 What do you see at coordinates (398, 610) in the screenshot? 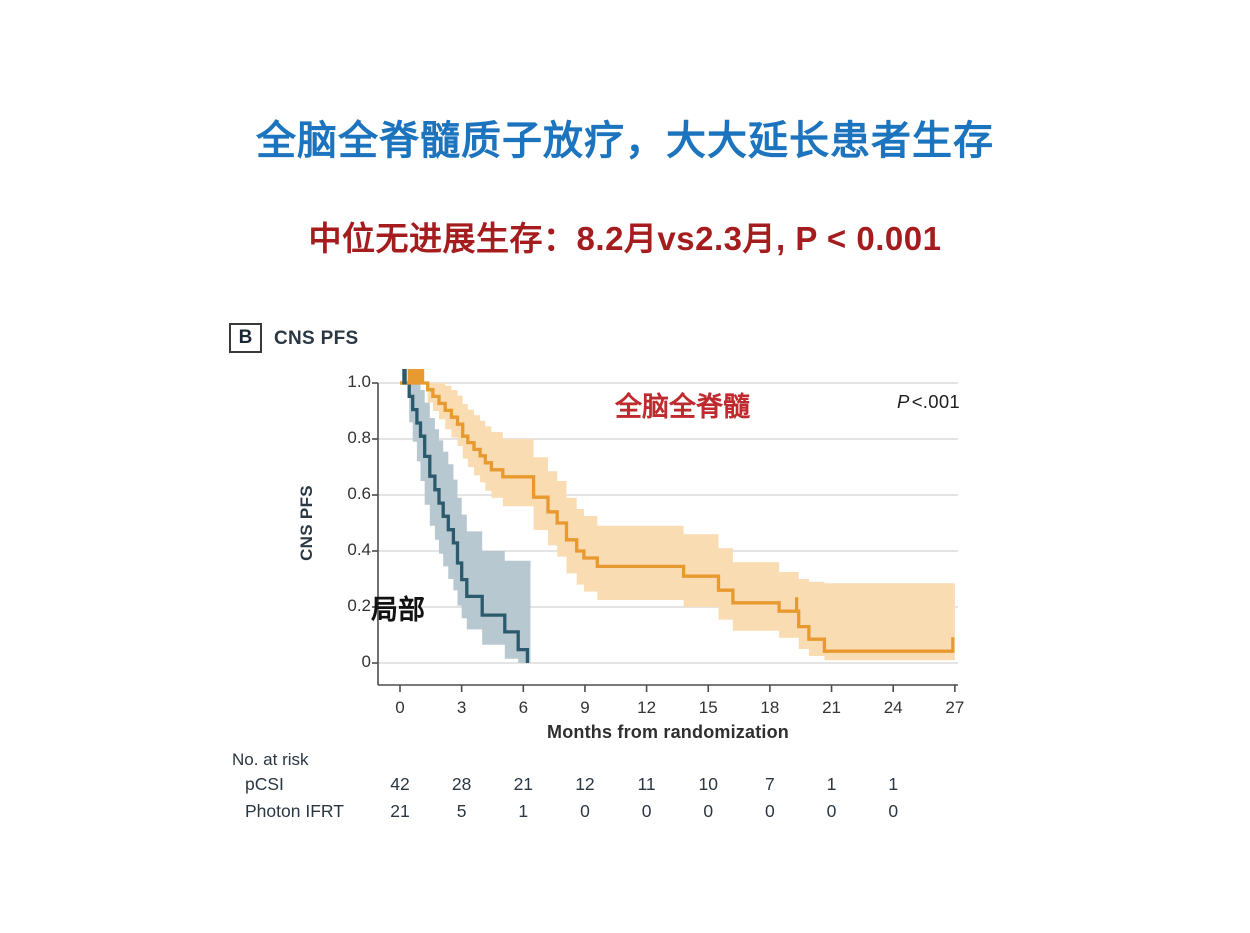
I see `series-label-photon-ifrt: 局部` at bounding box center [398, 610].